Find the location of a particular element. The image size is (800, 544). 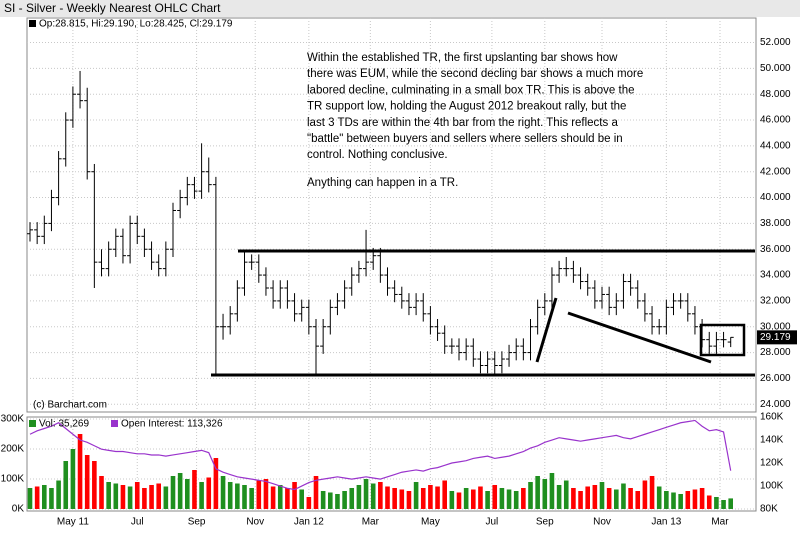

x-tick-label: Jul is located at coordinates (491, 522).